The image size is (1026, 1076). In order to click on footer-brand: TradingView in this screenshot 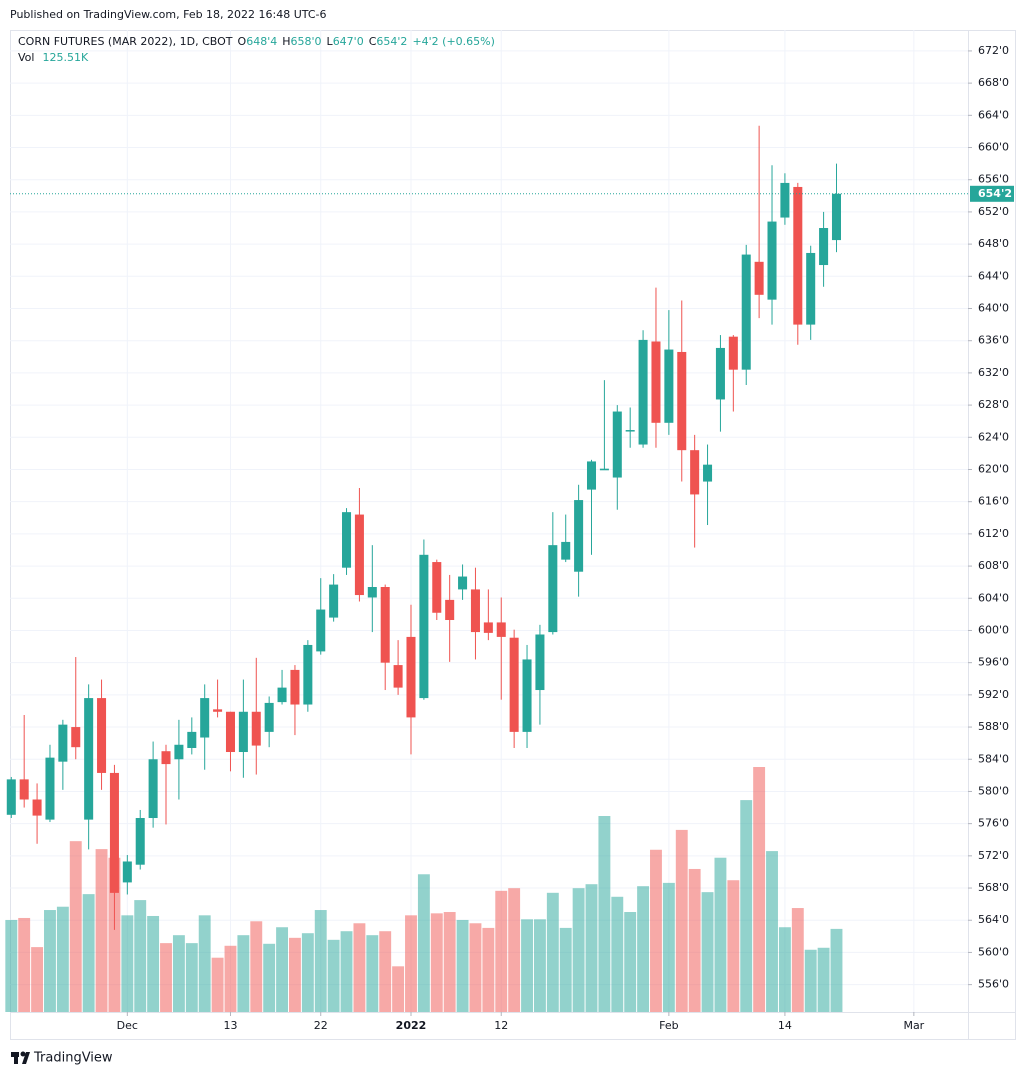, I will do `click(73, 1058)`.